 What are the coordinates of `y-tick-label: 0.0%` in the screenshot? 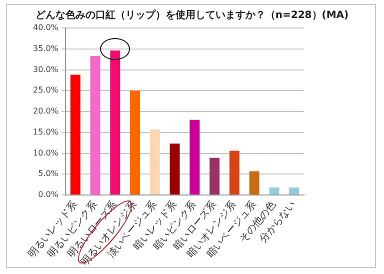 It's located at (48, 195).